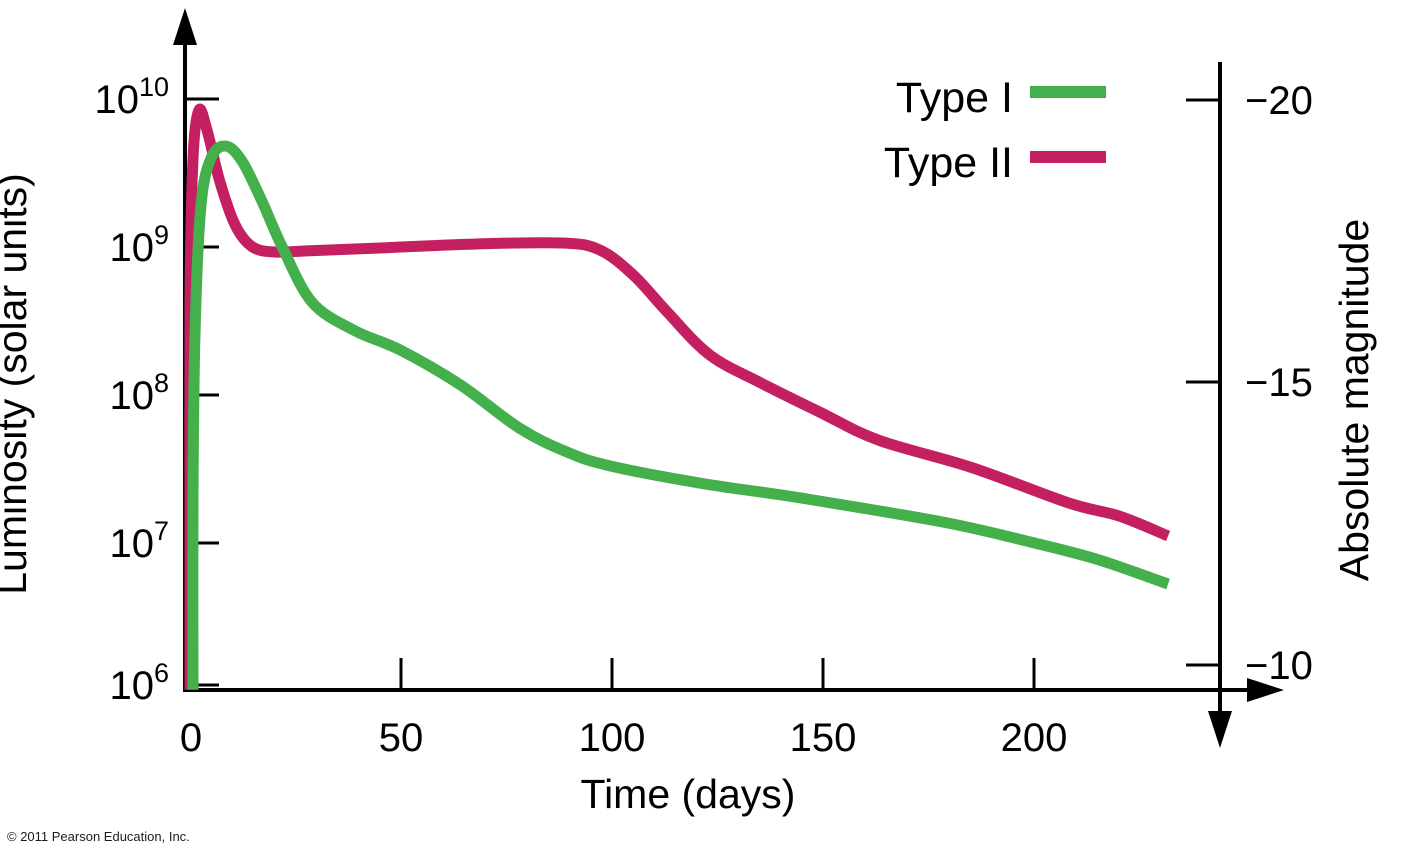 This screenshot has height=857, width=1402. Describe the element at coordinates (1354, 400) in the screenshot. I see `right-axis-title: Absolute magnitude` at that location.